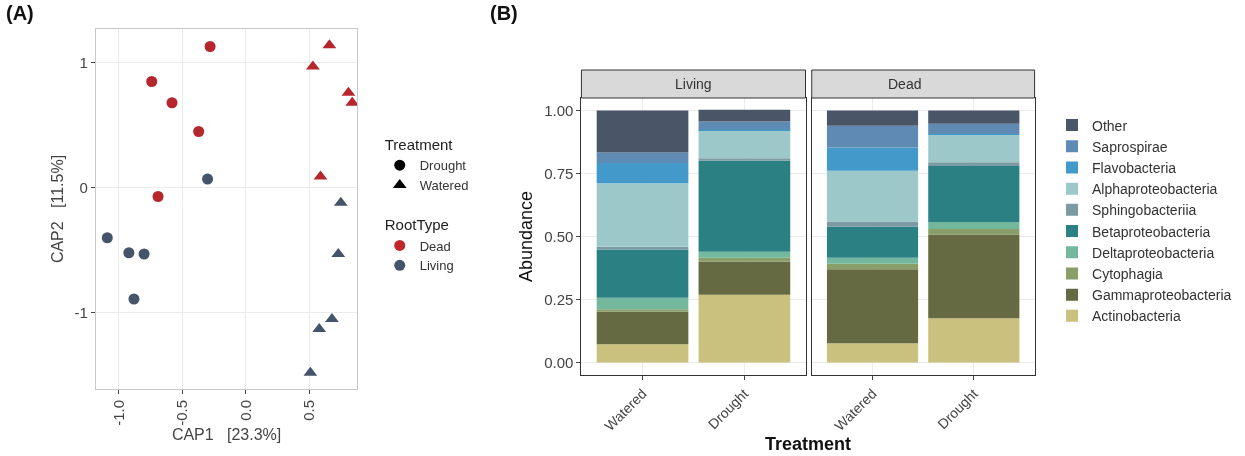 Image resolution: width=1245 pixels, height=456 pixels. I want to click on chart-title: Dead, so click(905, 84).